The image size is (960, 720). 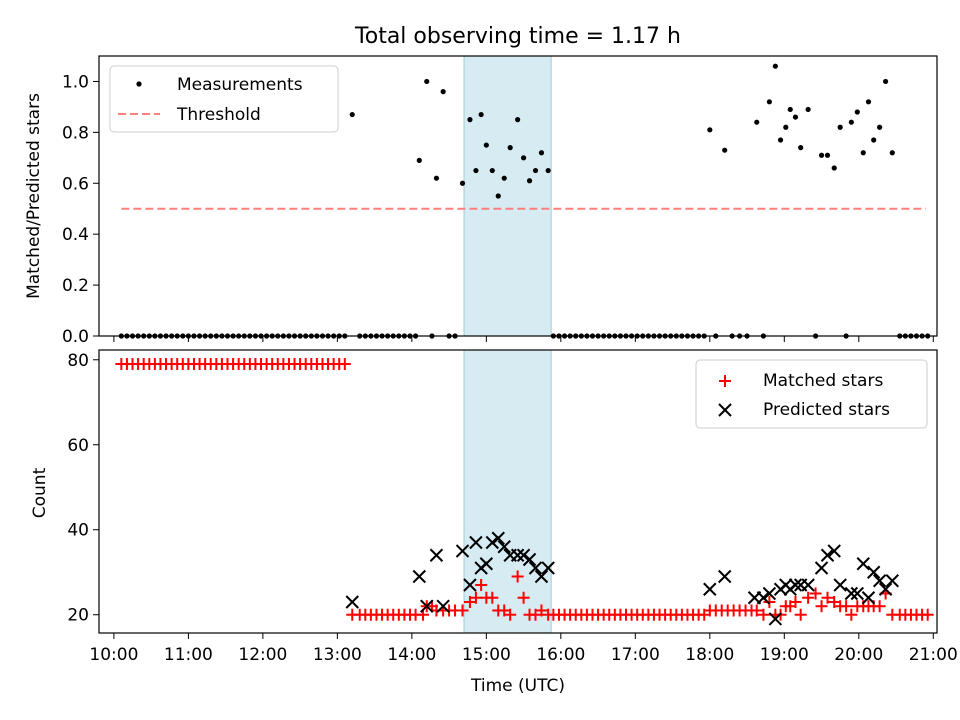 What do you see at coordinates (262, 655) in the screenshot?
I see `x-tick-label: 12:00` at bounding box center [262, 655].